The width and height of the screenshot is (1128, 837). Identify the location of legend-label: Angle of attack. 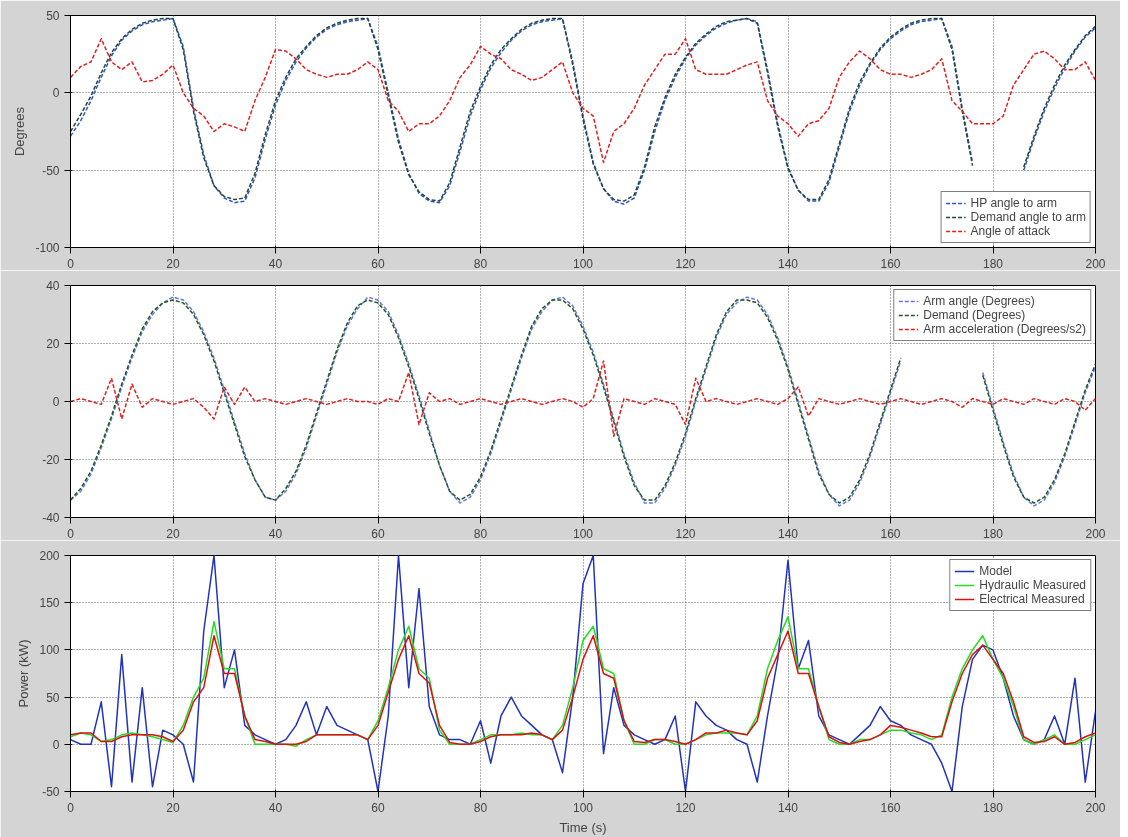
(1010, 231).